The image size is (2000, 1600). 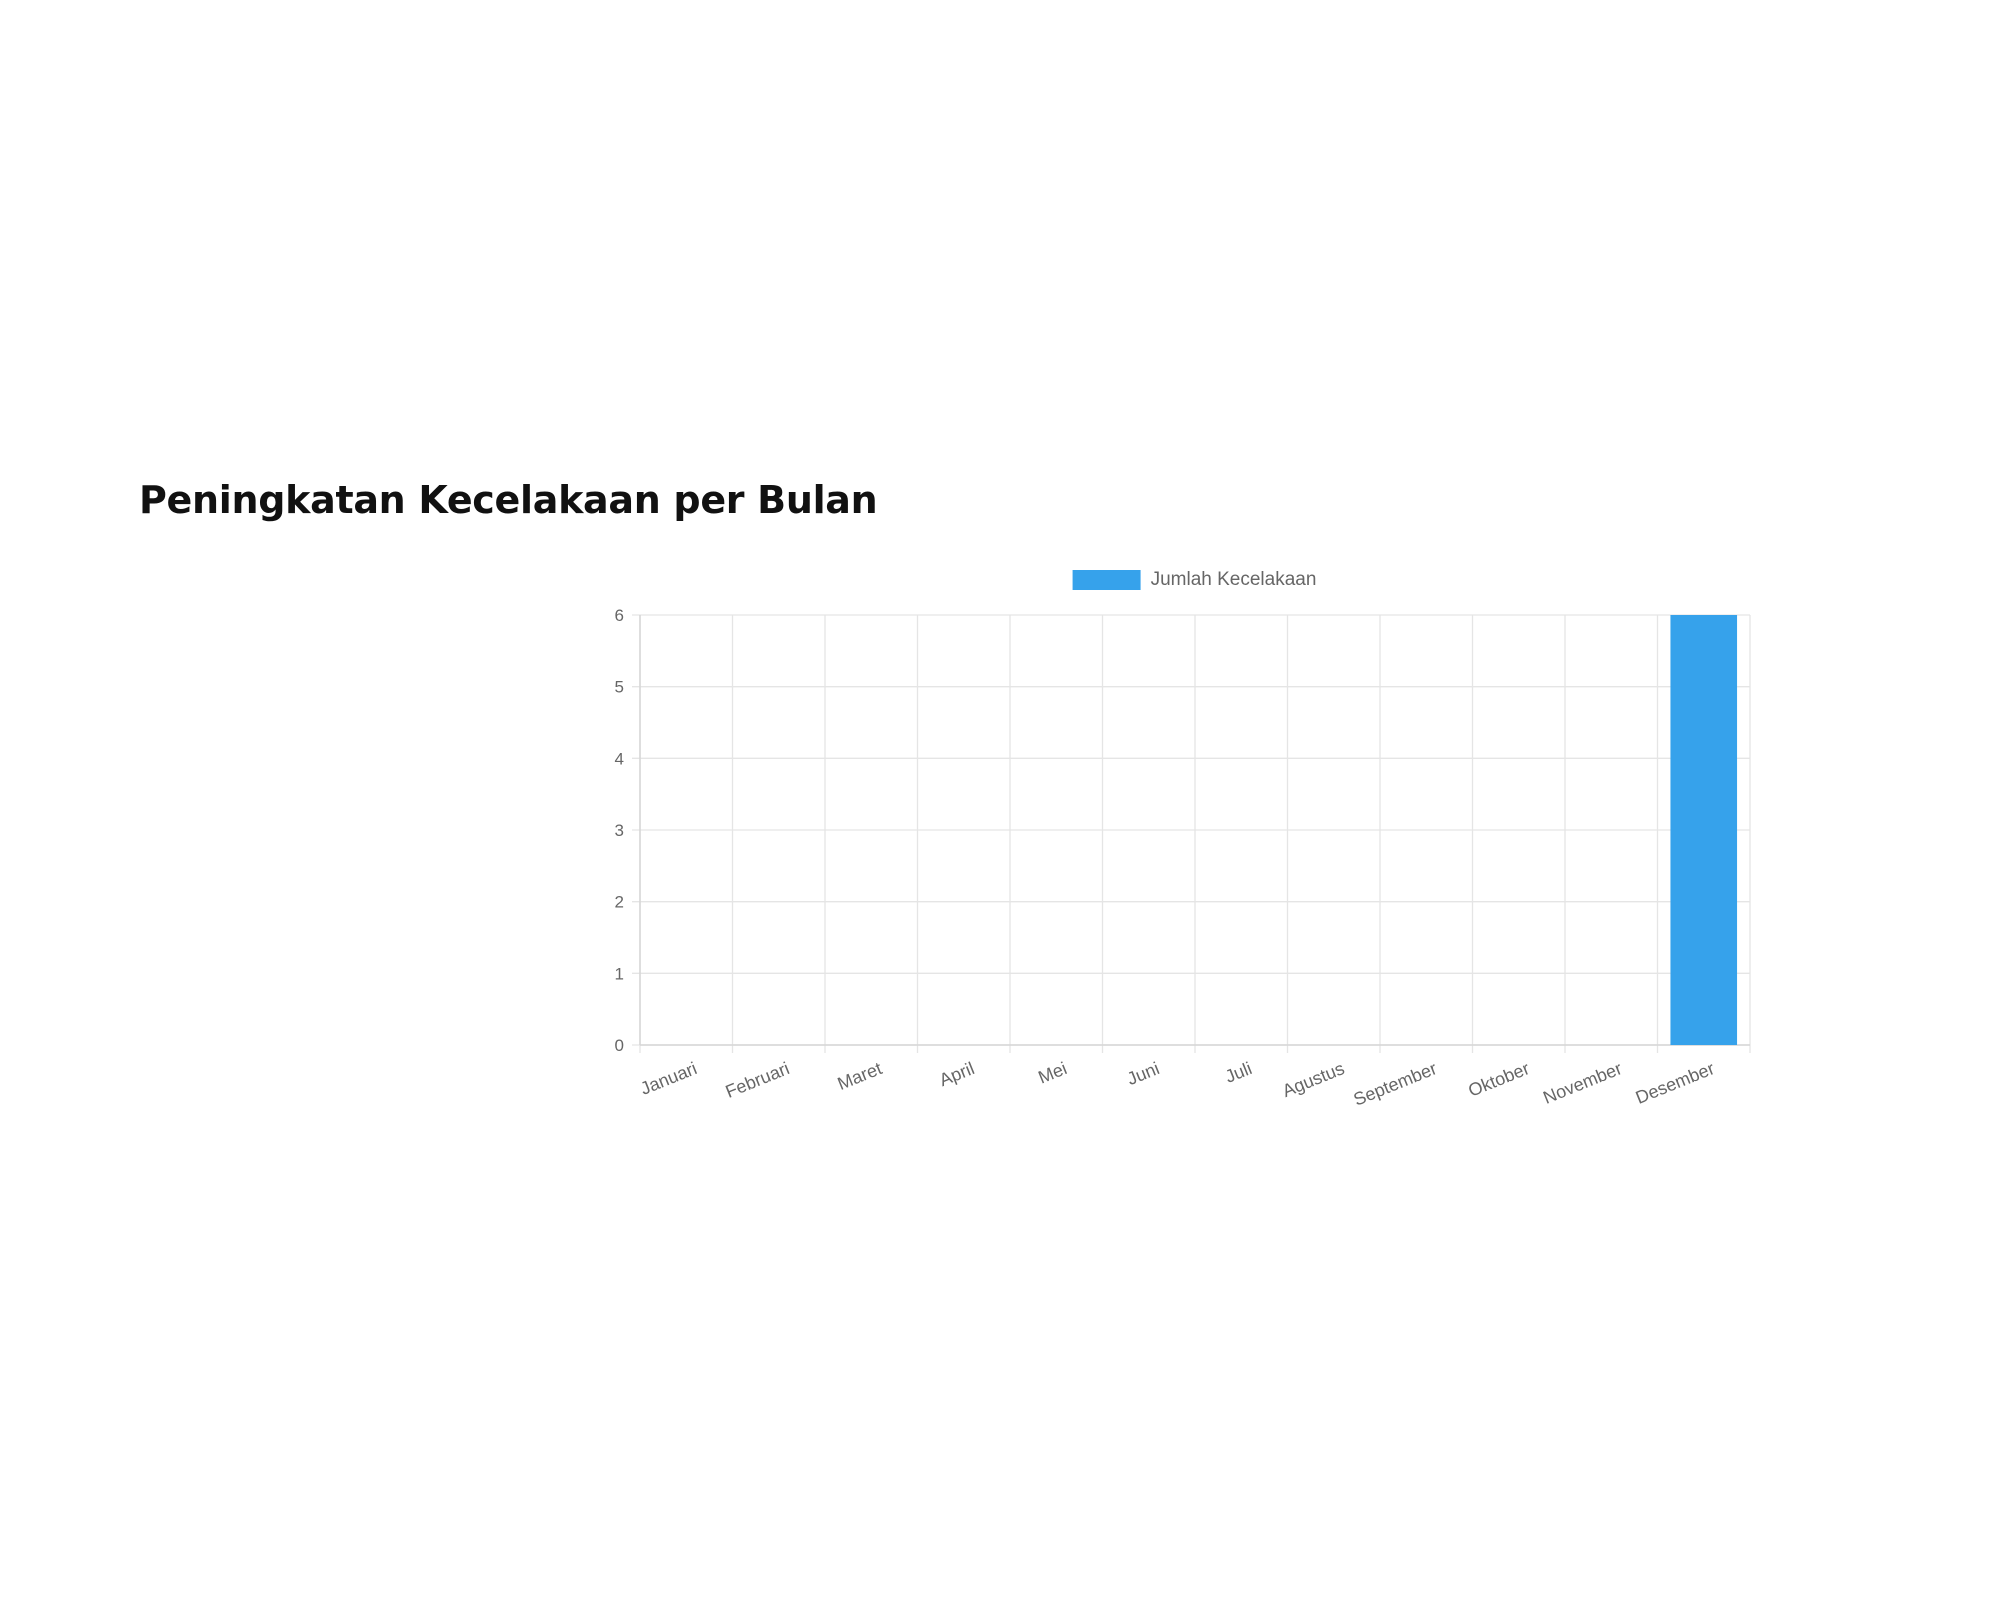 I want to click on y-tick-label: 6, so click(x=619, y=615).